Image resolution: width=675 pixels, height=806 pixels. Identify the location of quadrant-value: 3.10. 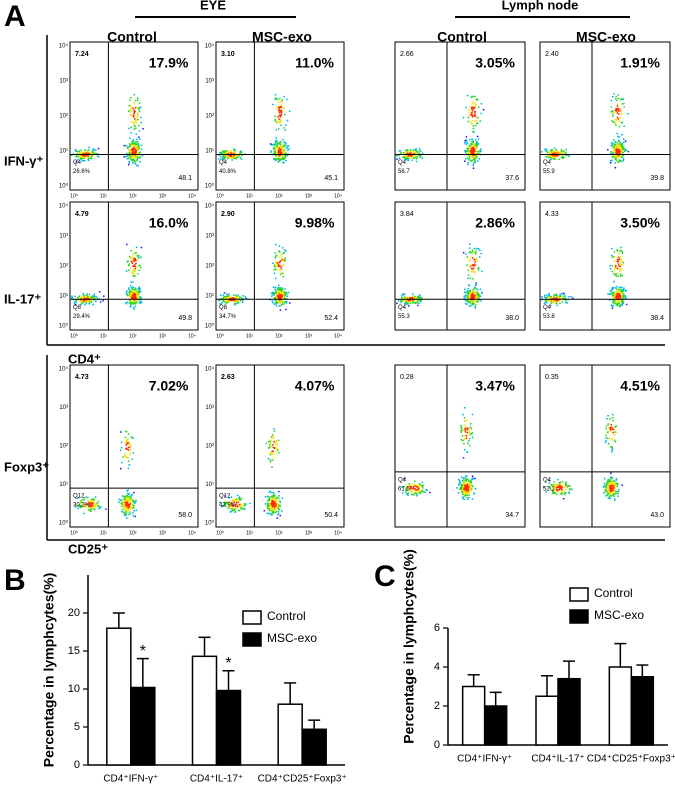
(228, 54).